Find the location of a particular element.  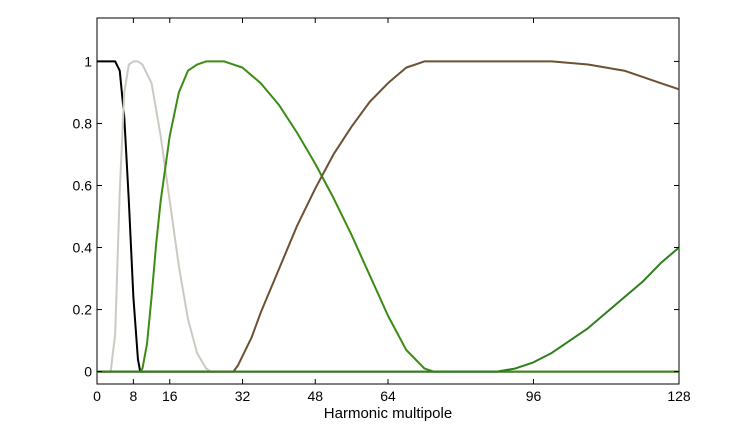

x-tick-label: 48 is located at coordinates (315, 396).